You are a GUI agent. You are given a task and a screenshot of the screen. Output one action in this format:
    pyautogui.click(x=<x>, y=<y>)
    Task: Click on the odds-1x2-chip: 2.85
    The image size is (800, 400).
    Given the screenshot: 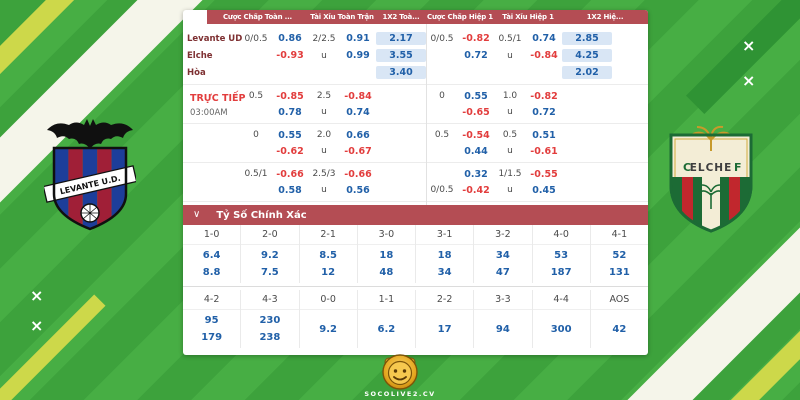 What is the action you would take?
    pyautogui.click(x=587, y=38)
    